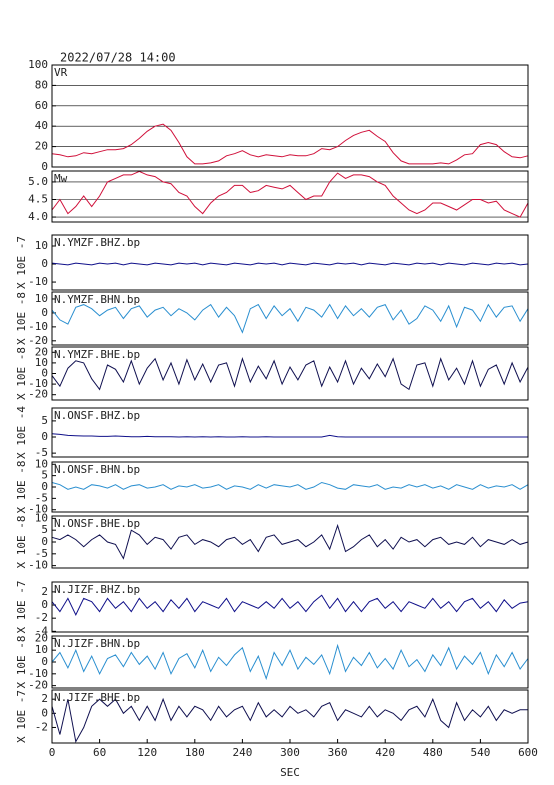 The height and width of the screenshot is (785, 554). What do you see at coordinates (41, 125) in the screenshot?
I see `y-tick-label: 40` at bounding box center [41, 125].